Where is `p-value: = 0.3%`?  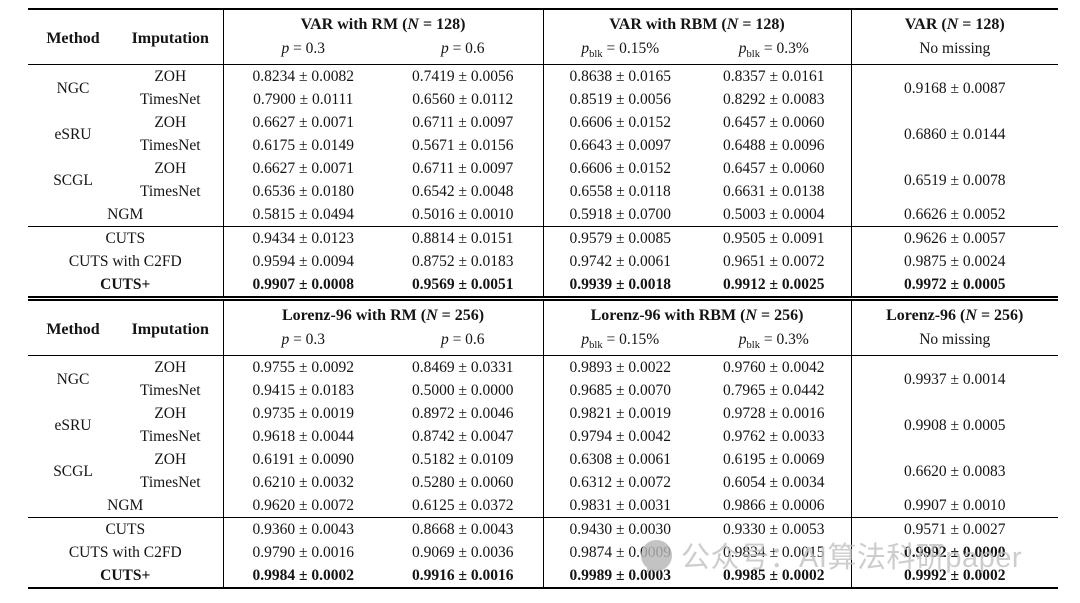
p-value: = 0.3% is located at coordinates (784, 339).